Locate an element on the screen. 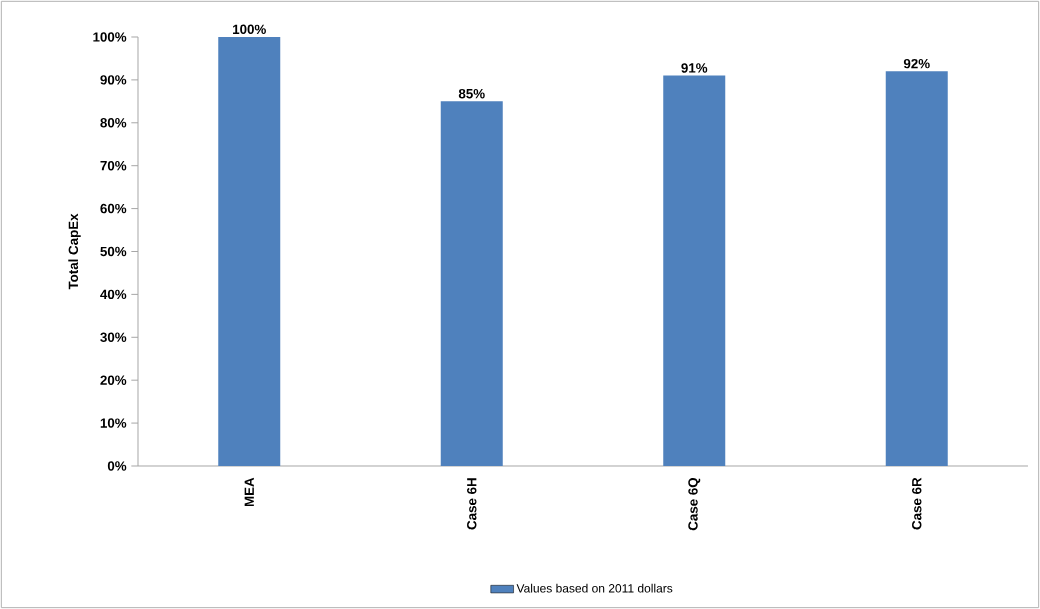 The image size is (1040, 609). y-tick-label: 40% is located at coordinates (113, 294).